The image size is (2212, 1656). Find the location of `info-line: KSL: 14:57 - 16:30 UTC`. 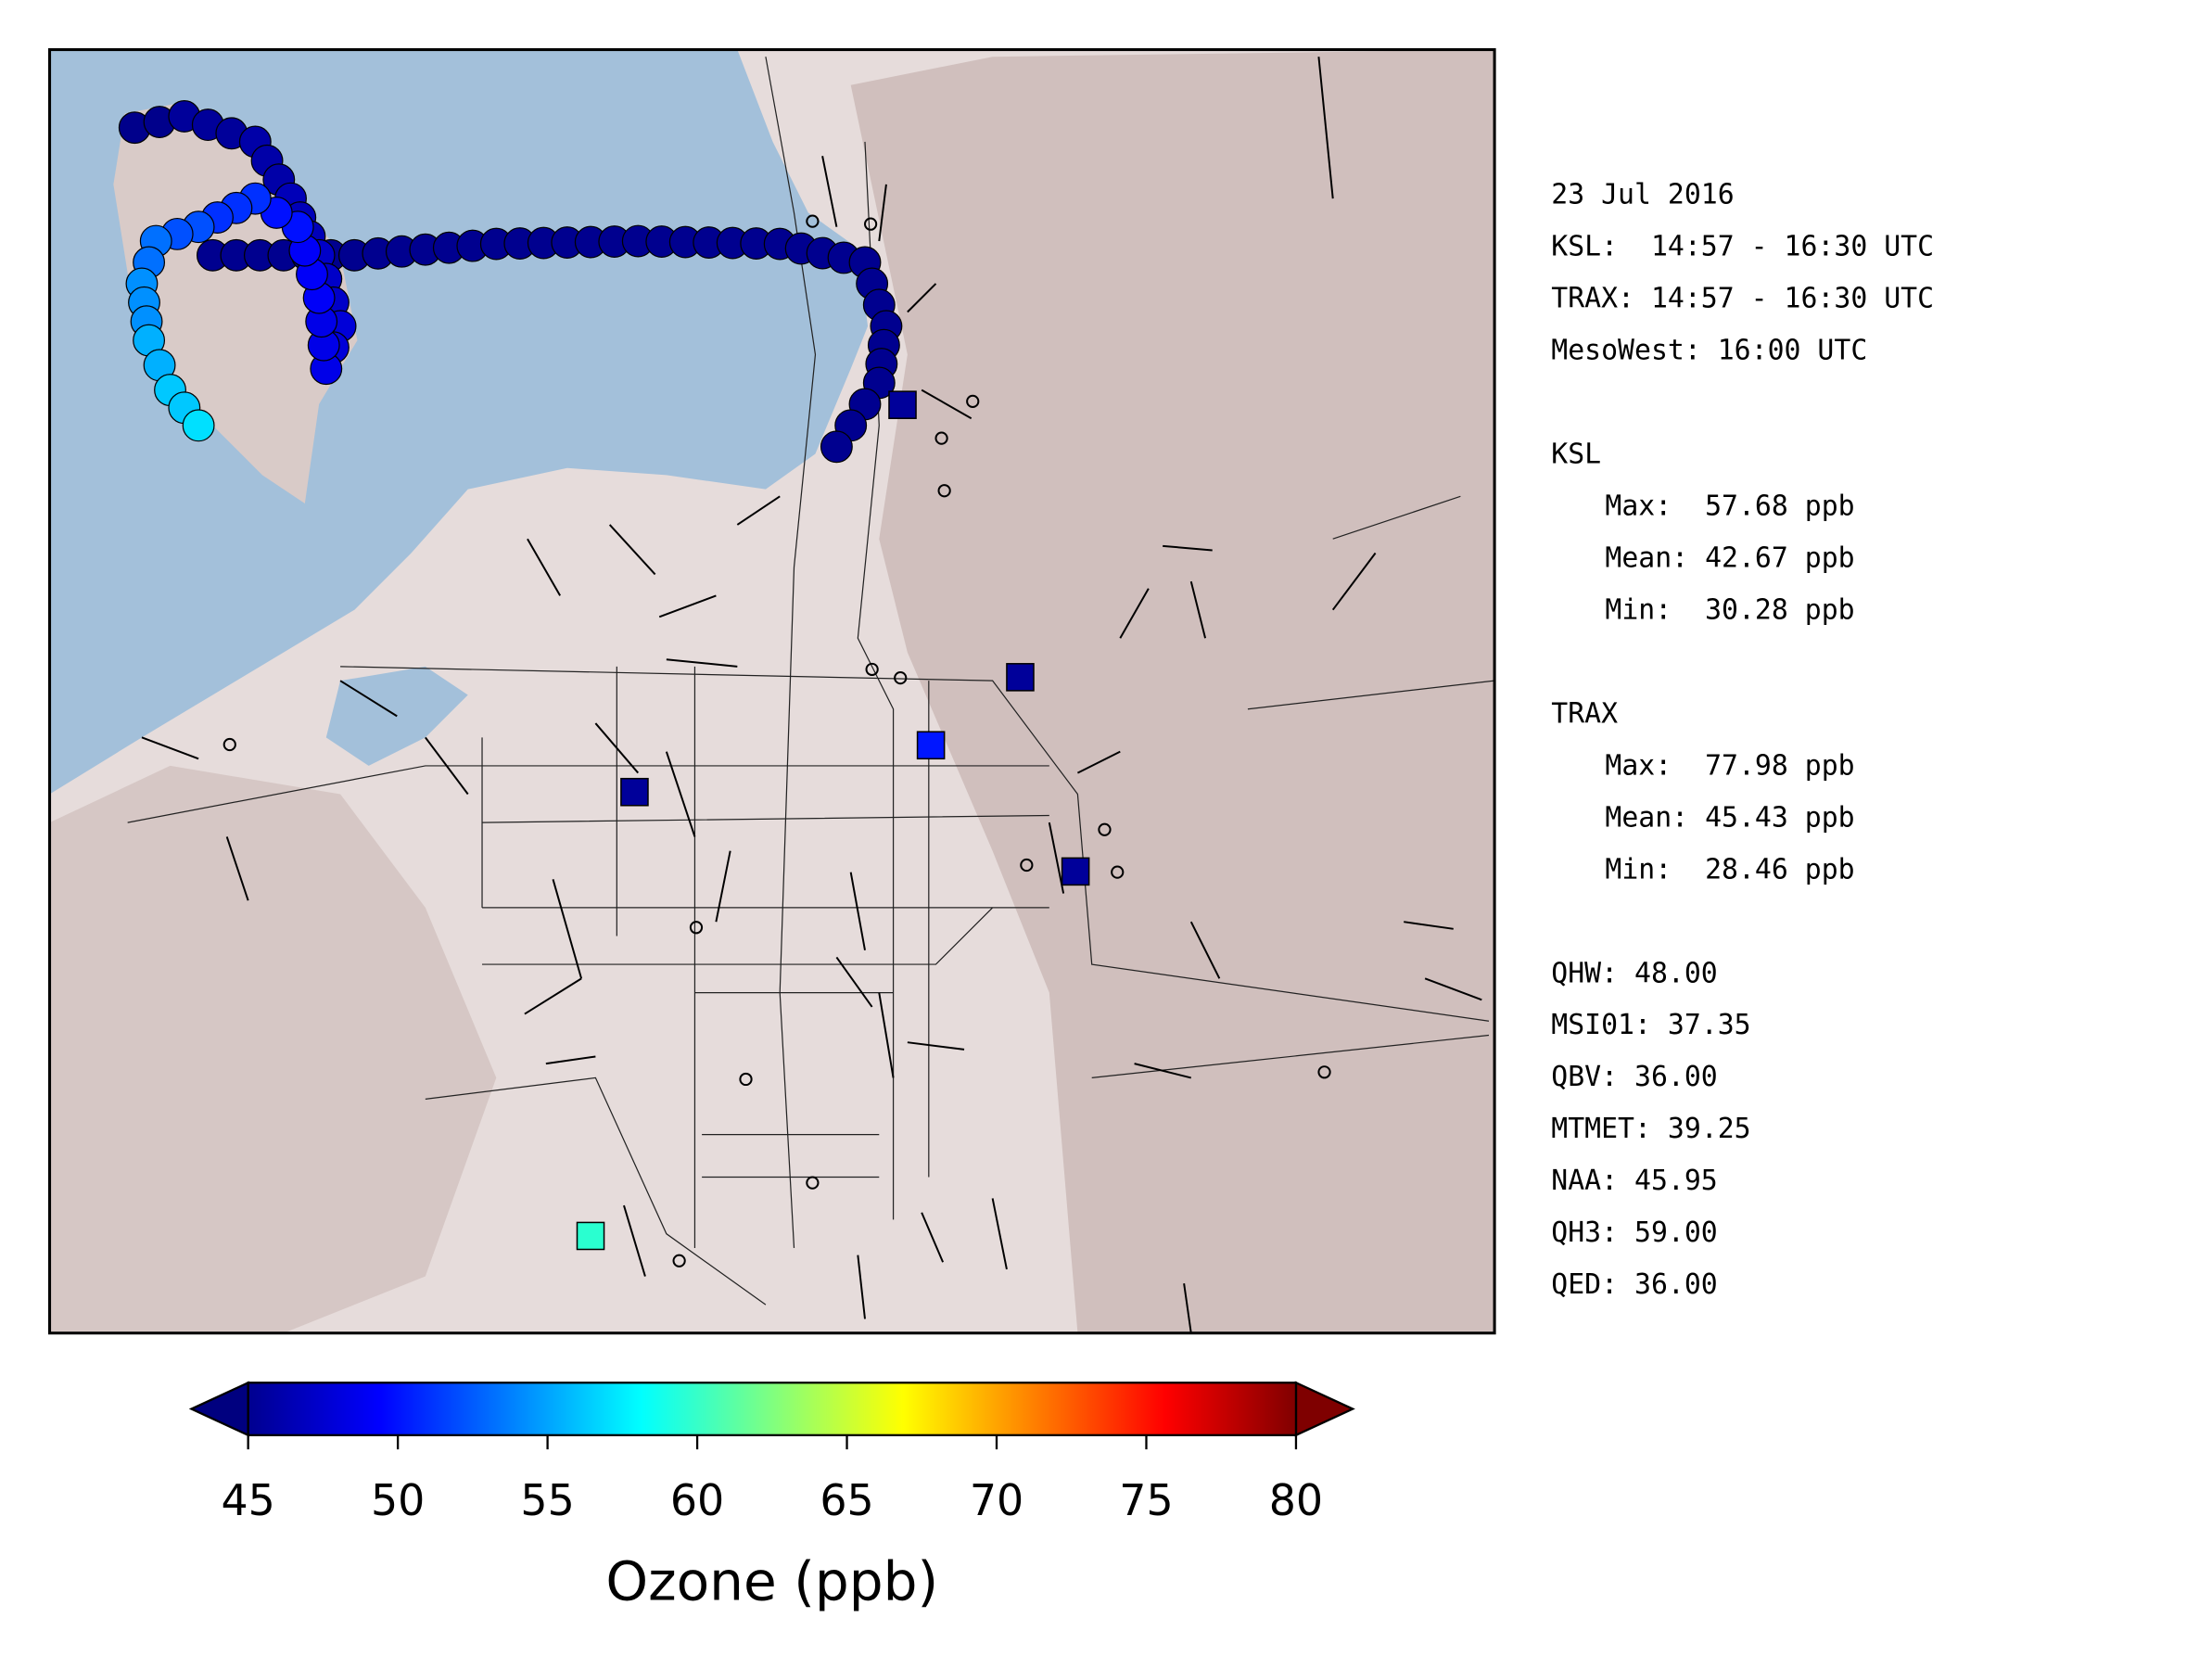

info-line: KSL: 14:57 - 16:30 UTC is located at coordinates (1742, 247).